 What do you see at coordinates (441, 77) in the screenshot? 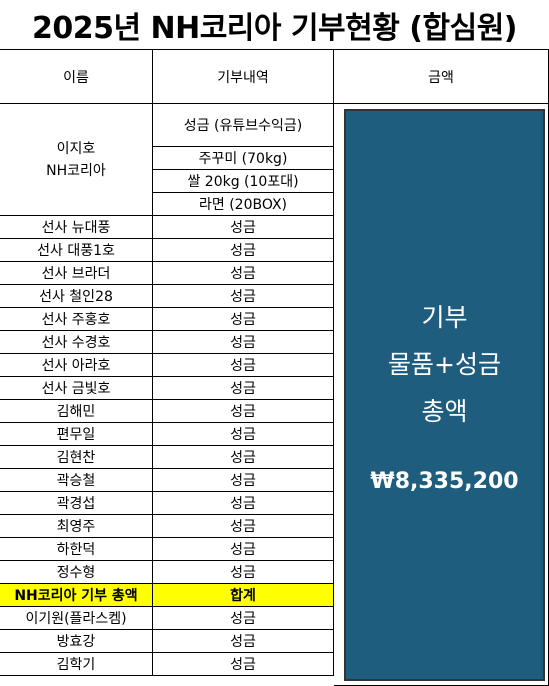
I see `header-amount: 금액` at bounding box center [441, 77].